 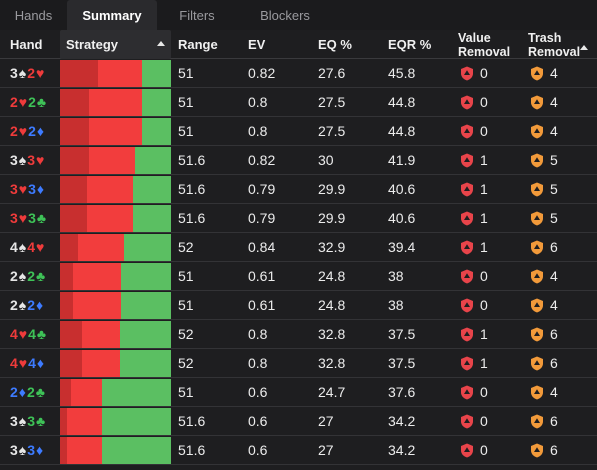 What do you see at coordinates (562, 189) in the screenshot?
I see `trash-removal-cell: 5` at bounding box center [562, 189].